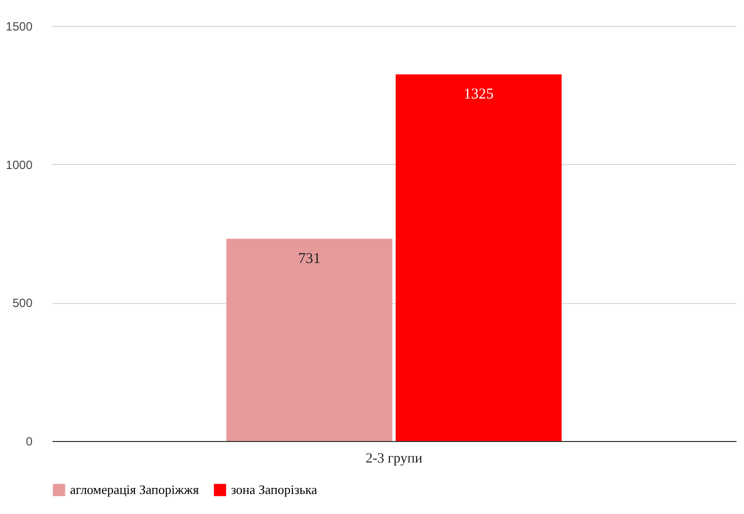  What do you see at coordinates (394, 459) in the screenshot?
I see `x-tick-label: 2-3 групи` at bounding box center [394, 459].